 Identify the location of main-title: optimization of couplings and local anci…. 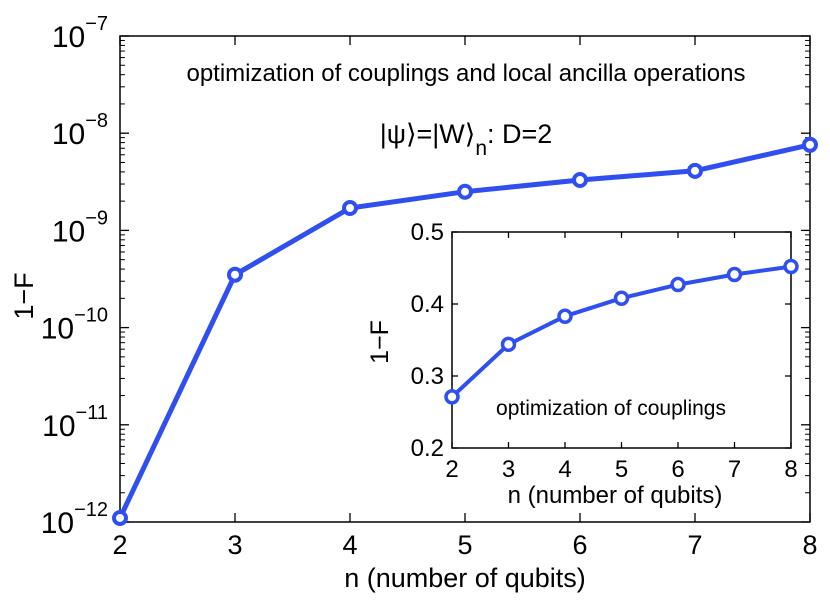
(465, 73).